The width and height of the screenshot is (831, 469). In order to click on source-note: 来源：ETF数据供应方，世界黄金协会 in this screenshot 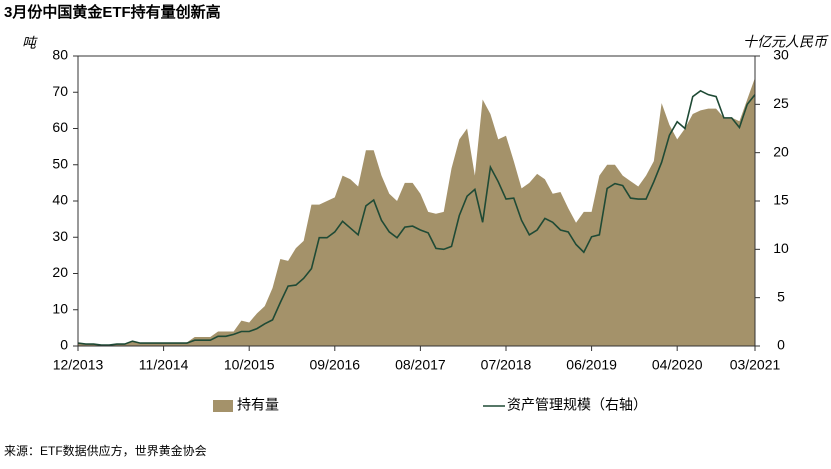, I will do `click(105, 450)`.